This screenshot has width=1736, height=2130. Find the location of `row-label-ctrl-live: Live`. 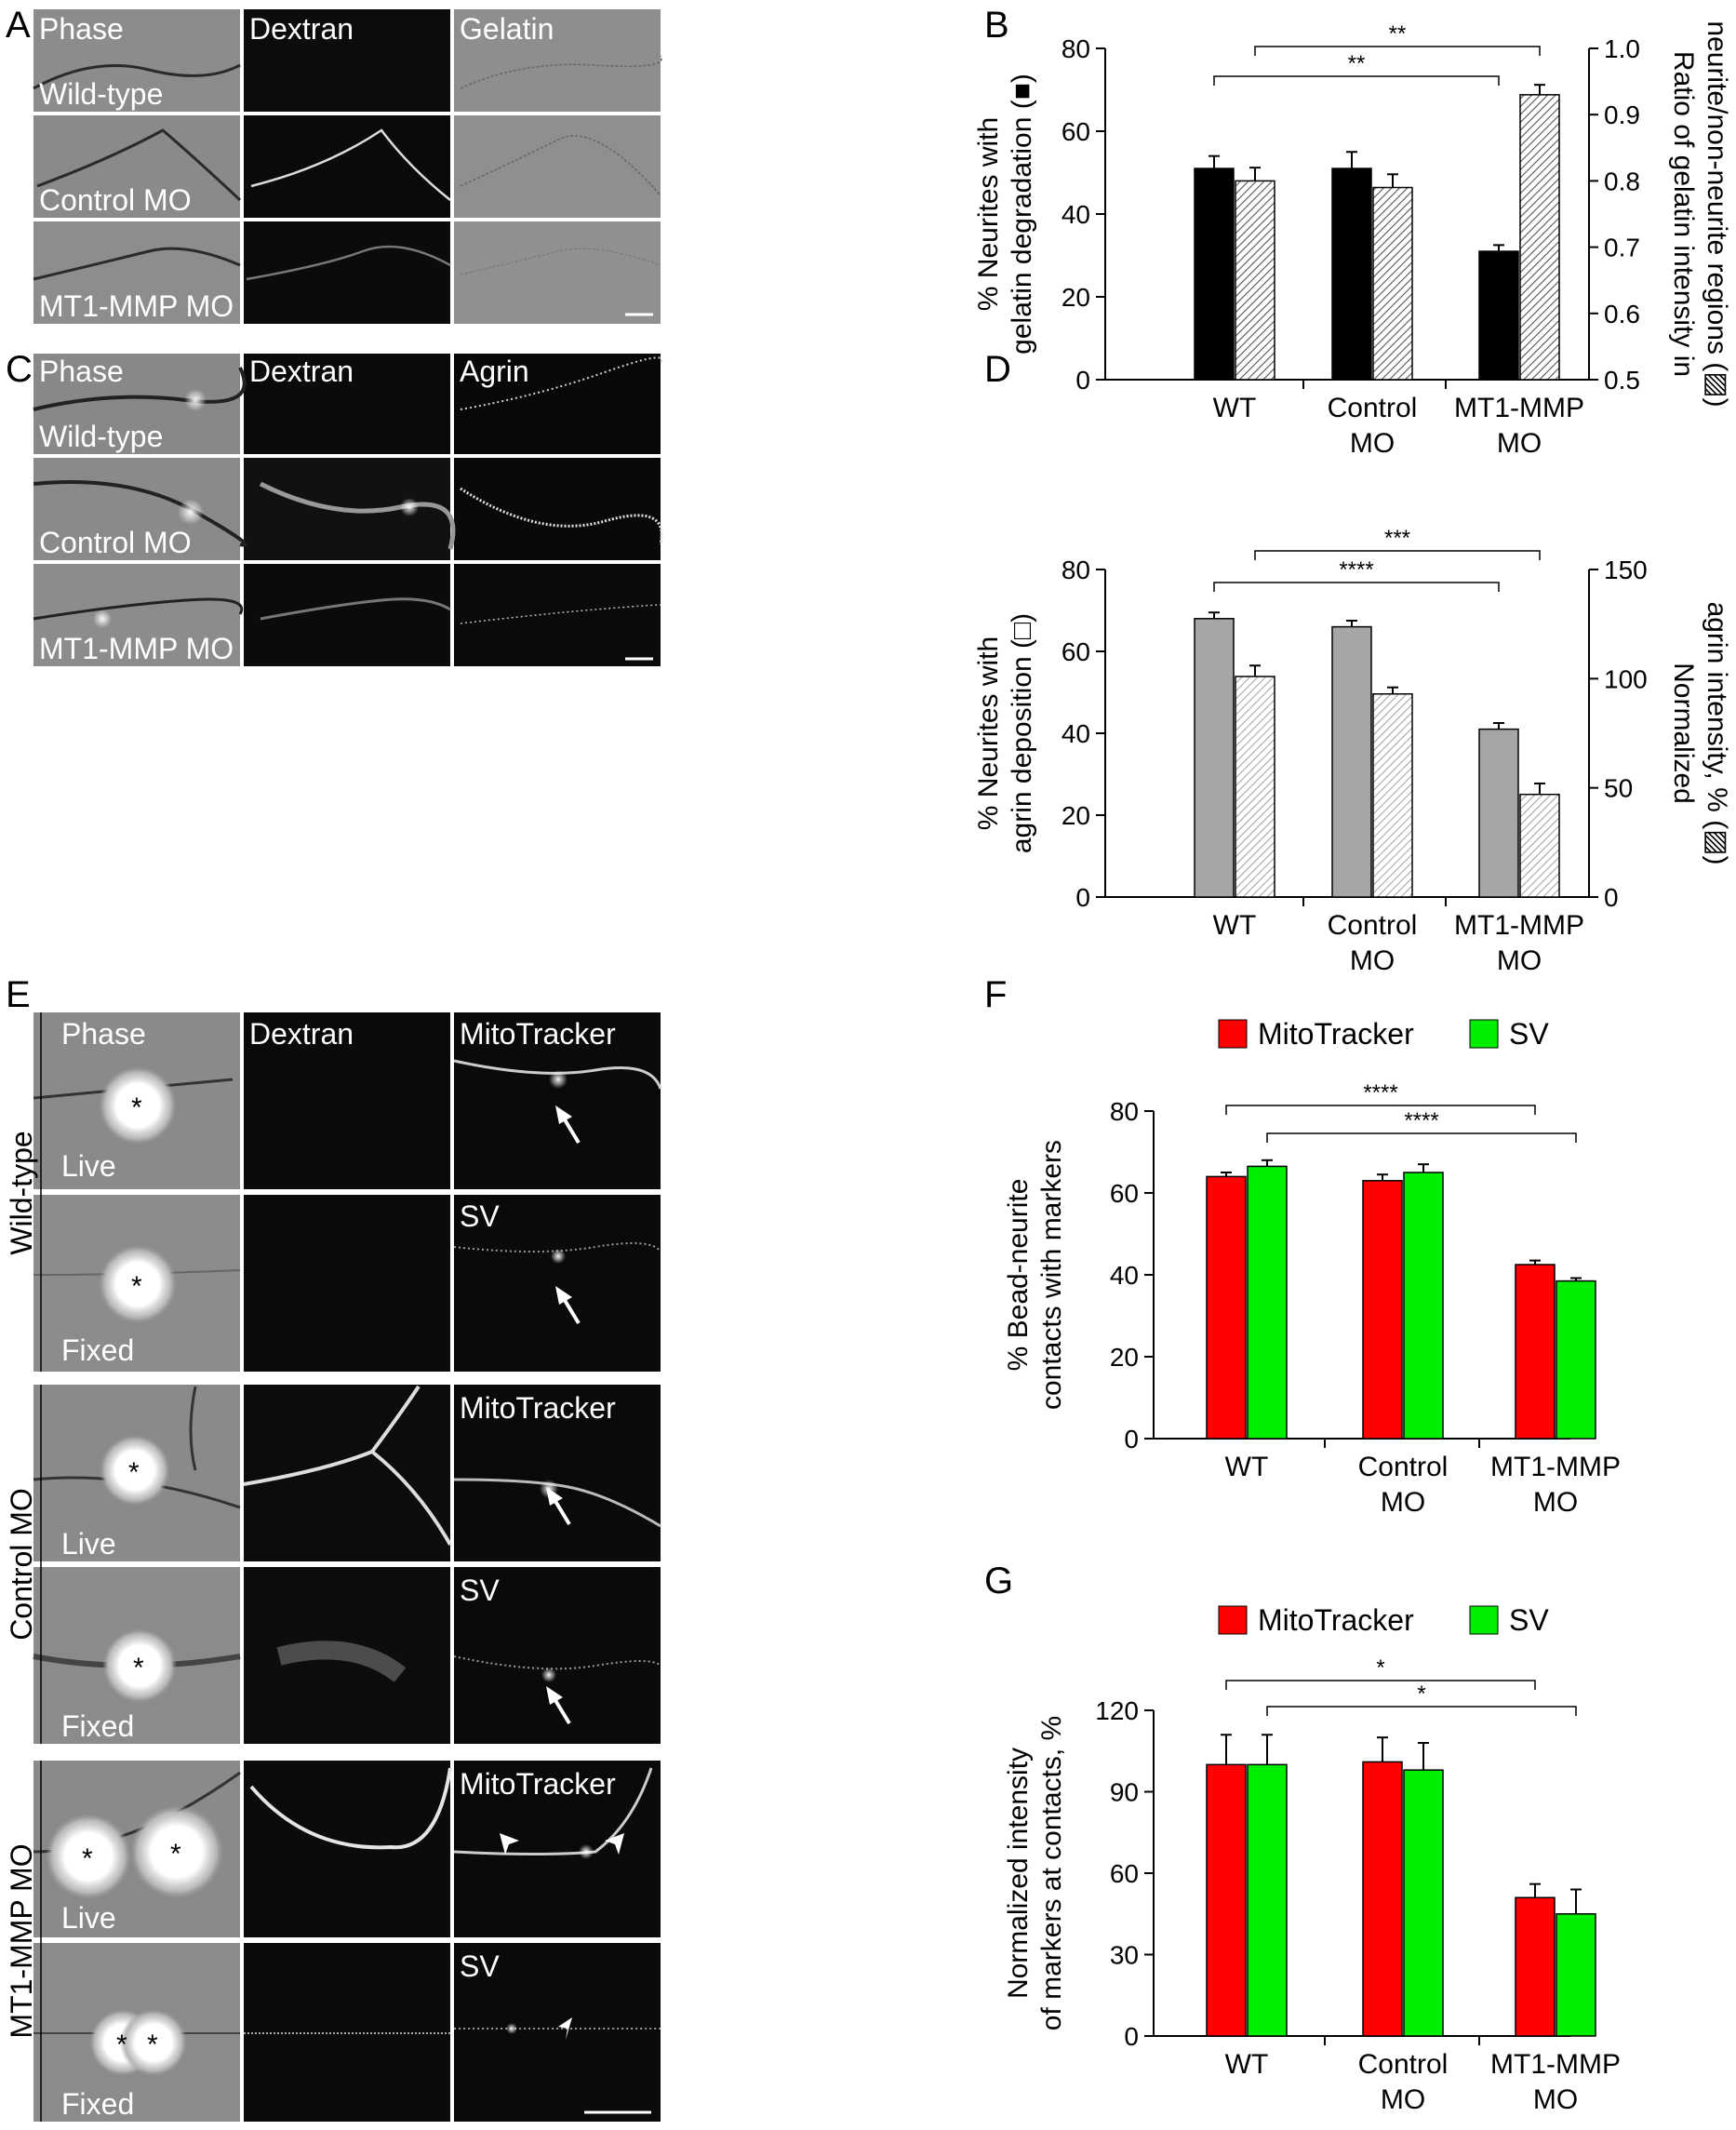

row-label-ctrl-live: Live is located at coordinates (89, 1544).